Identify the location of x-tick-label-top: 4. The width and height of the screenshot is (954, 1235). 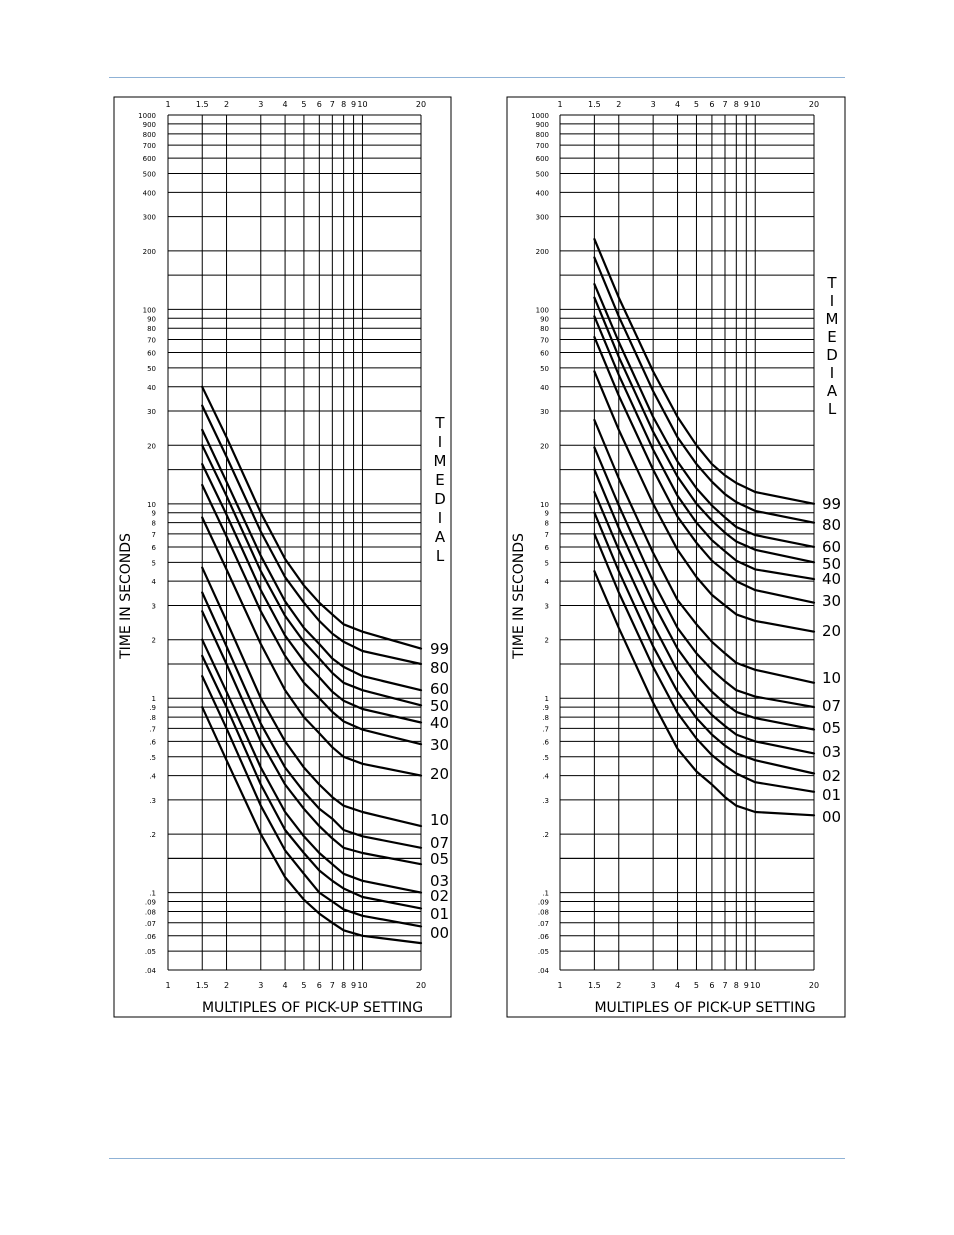
(677, 104).